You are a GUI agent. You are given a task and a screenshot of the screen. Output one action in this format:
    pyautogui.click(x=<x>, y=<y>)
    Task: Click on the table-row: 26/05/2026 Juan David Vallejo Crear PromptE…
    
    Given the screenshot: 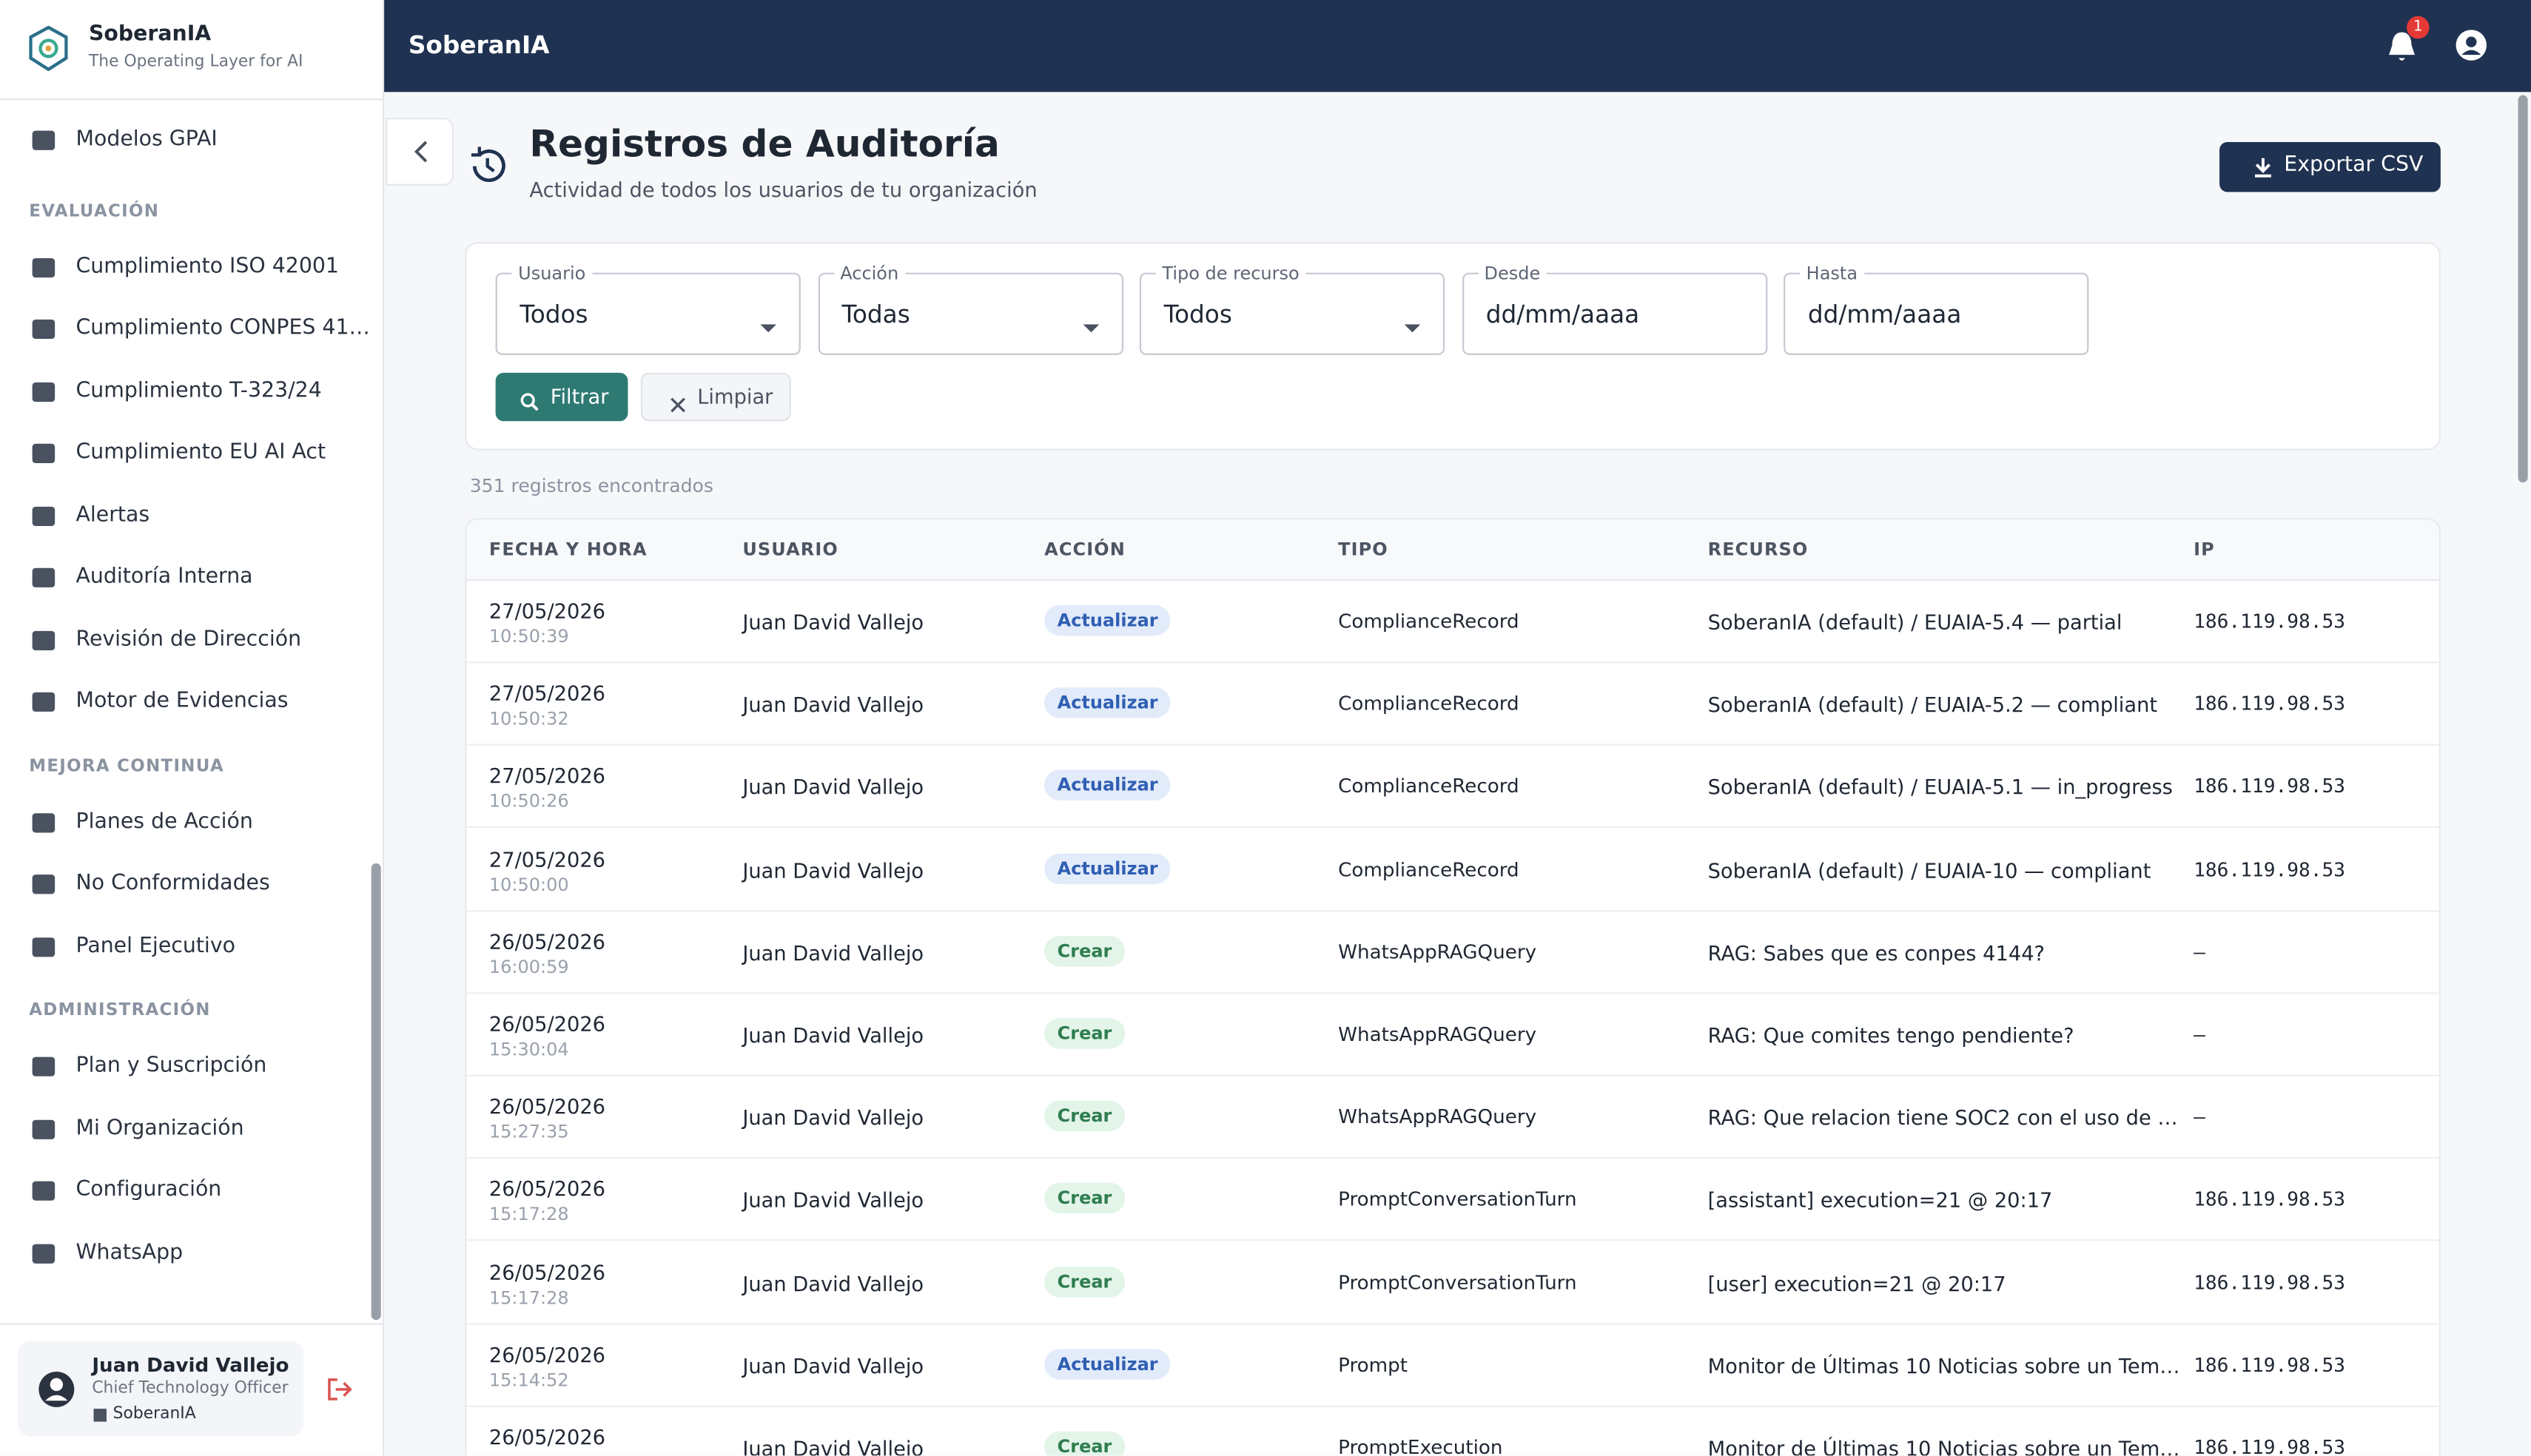 What is the action you would take?
    pyautogui.click(x=1452, y=1432)
    